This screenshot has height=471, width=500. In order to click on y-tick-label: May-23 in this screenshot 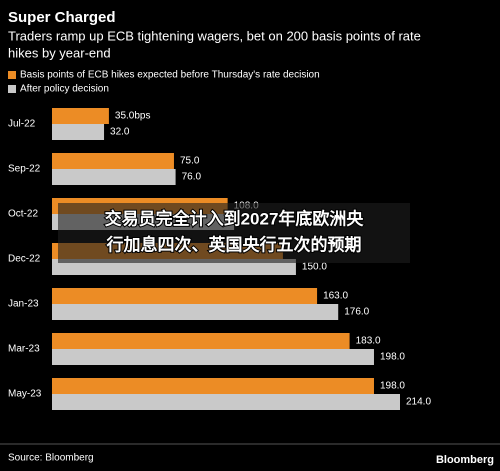, I will do `click(25, 394)`.